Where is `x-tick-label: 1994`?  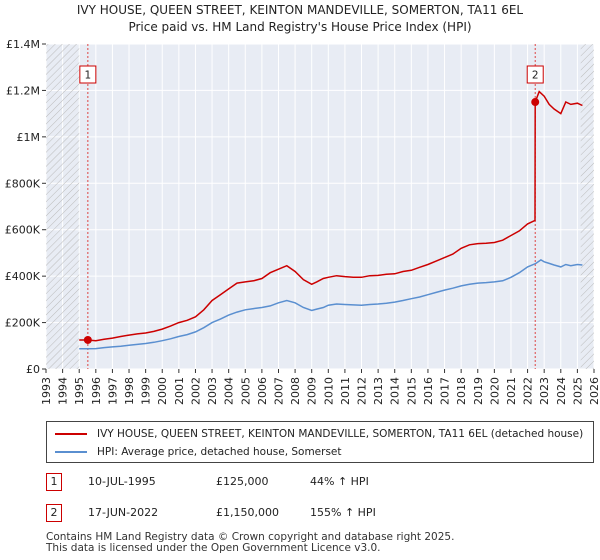 x-tick-label: 1994 is located at coordinates (63, 391).